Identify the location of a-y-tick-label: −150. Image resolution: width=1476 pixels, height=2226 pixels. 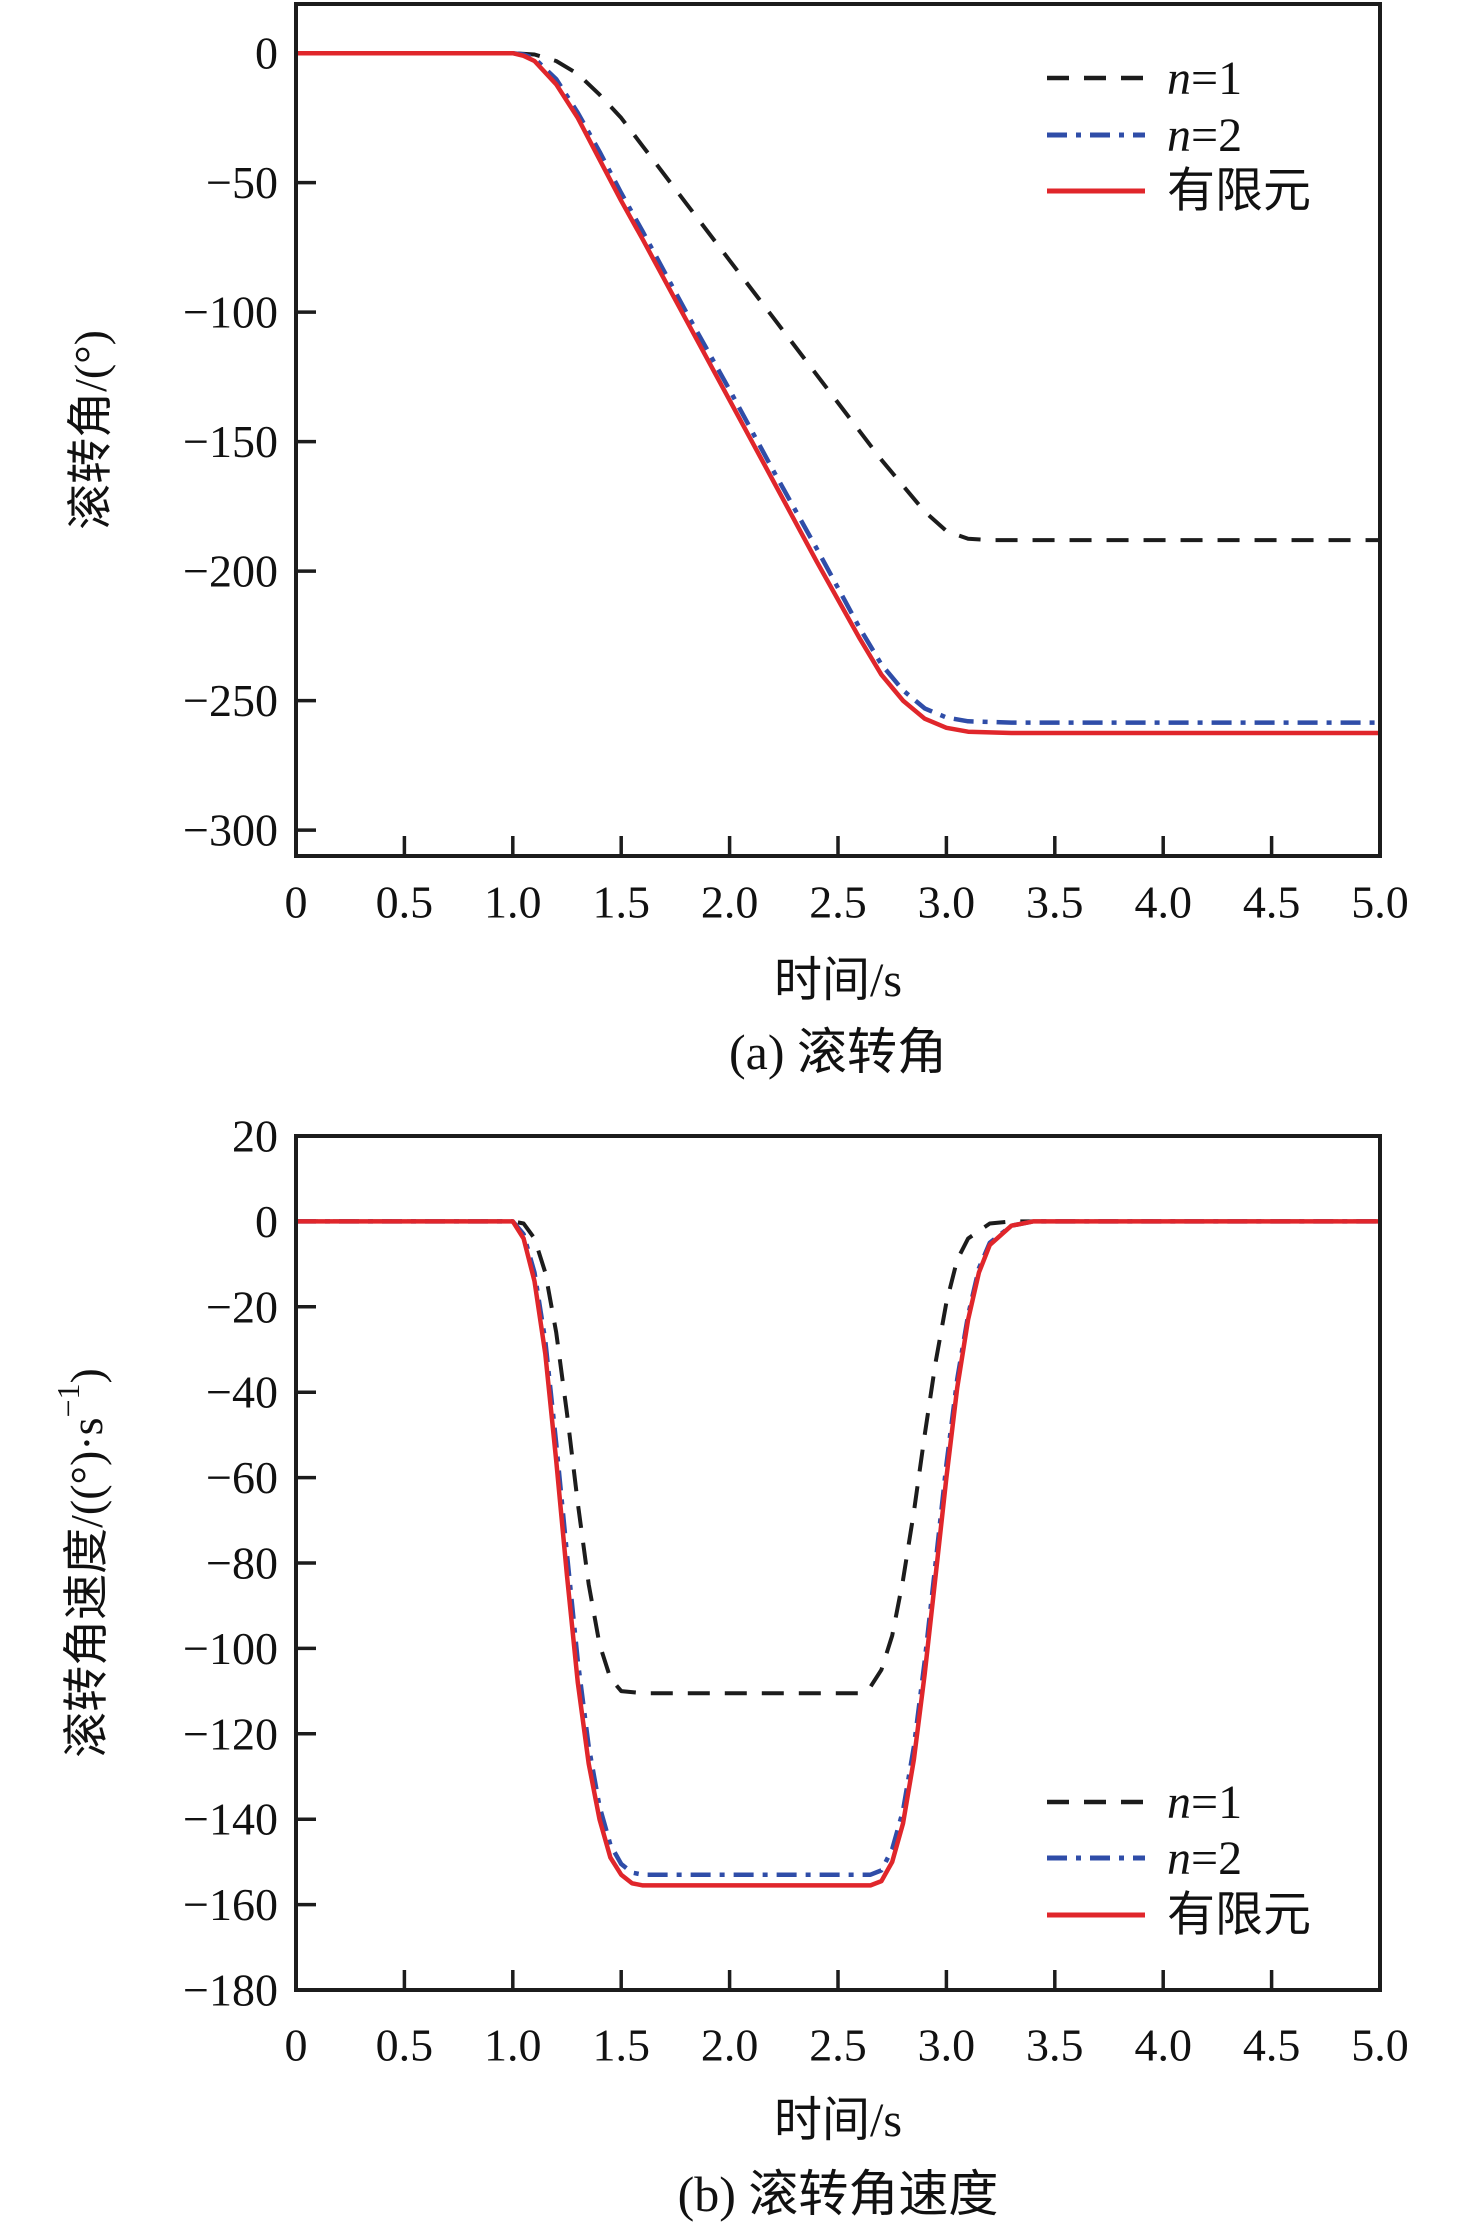
(230, 441).